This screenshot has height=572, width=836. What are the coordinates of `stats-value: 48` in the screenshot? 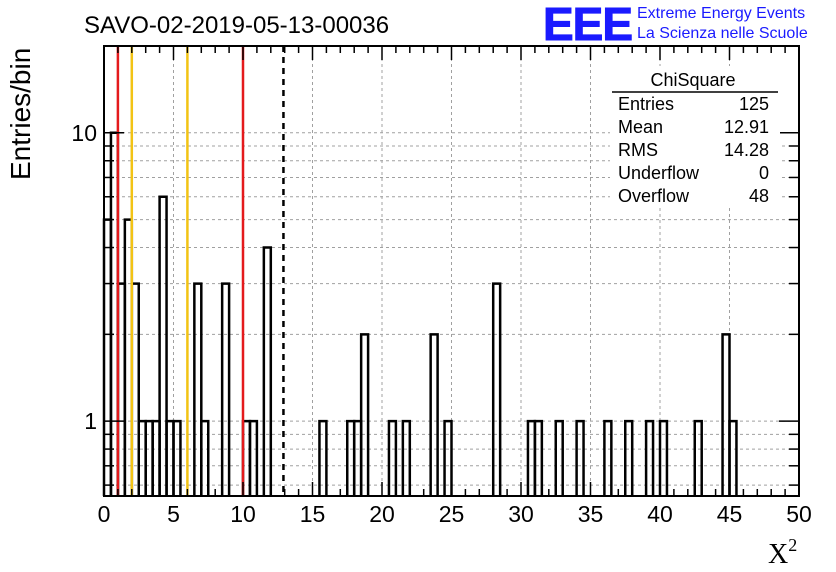 It's located at (759, 196).